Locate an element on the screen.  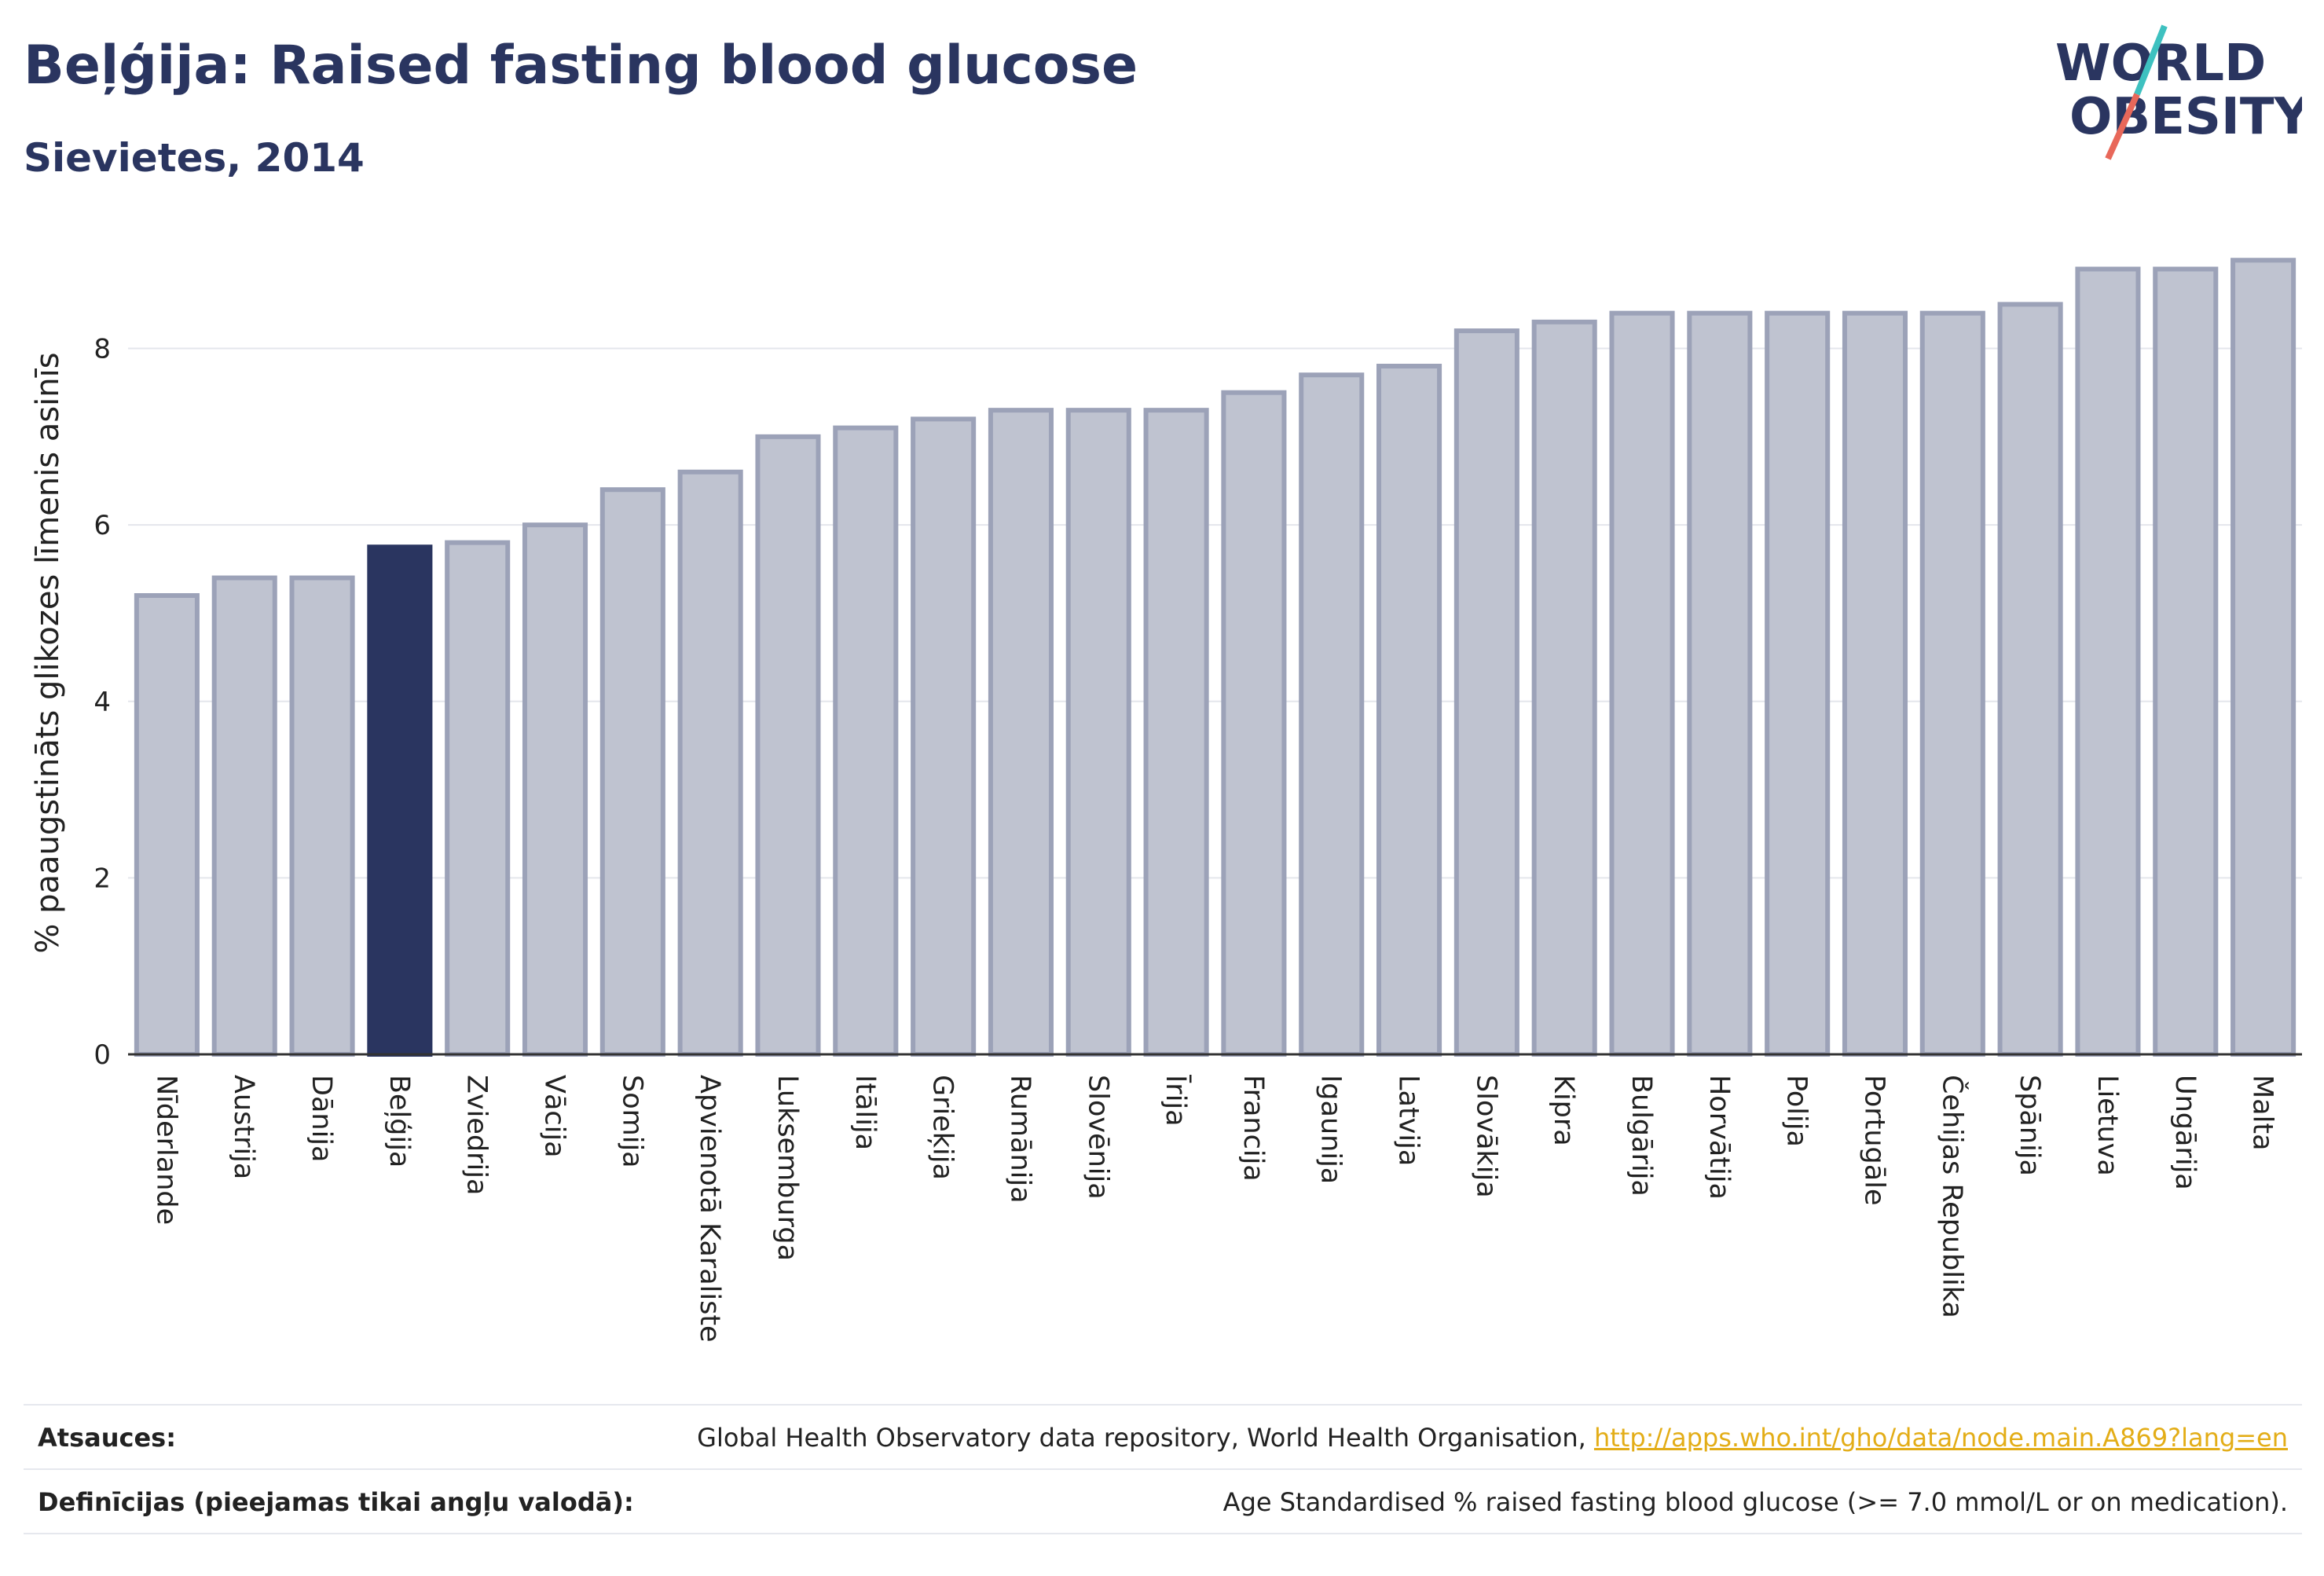
x-category-label: Lietuva is located at coordinates (2107, 1125).